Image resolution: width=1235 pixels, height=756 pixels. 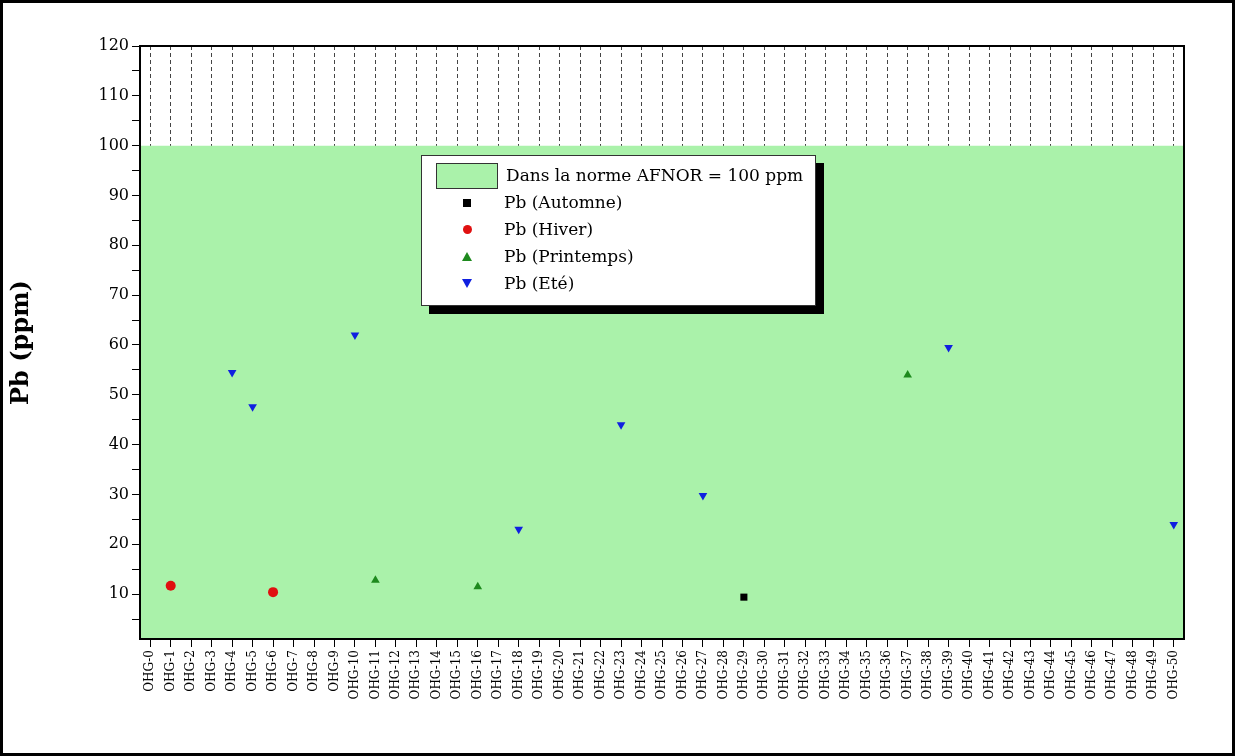 What do you see at coordinates (702, 675) in the screenshot?
I see `x-tick-label: OHG-27` at bounding box center [702, 675].